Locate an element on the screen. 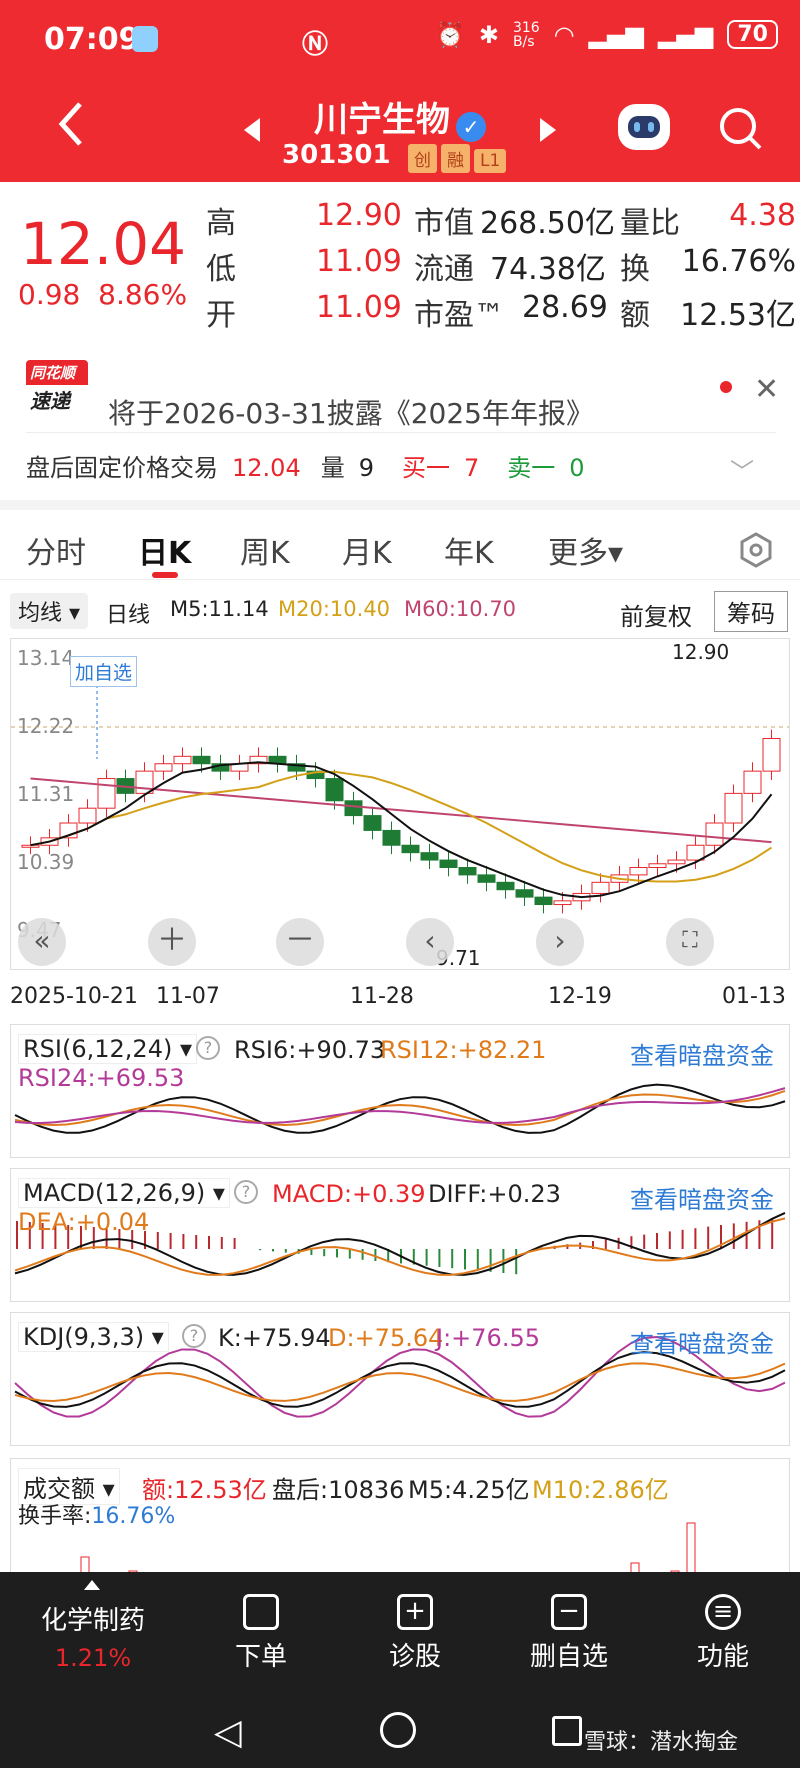  zoom-out-icon: － is located at coordinates (300, 942).